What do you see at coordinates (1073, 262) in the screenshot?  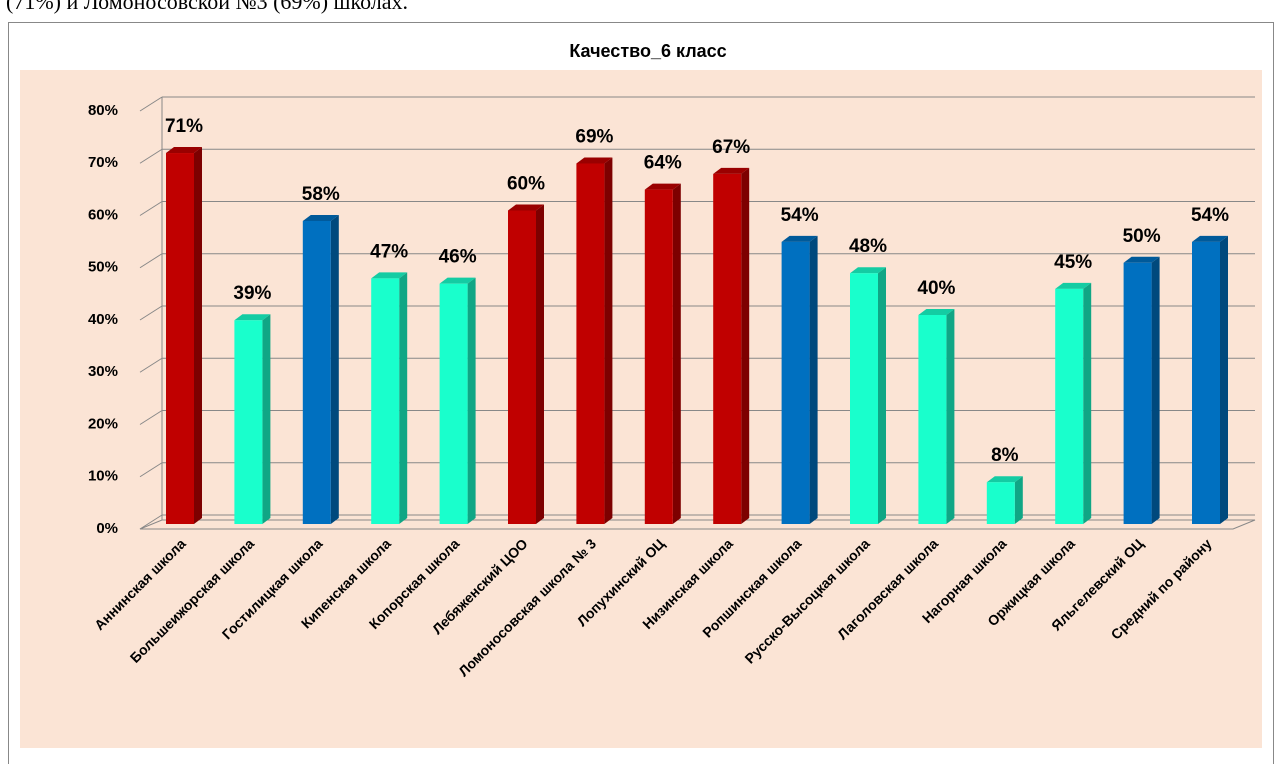 I see `data-label: 45%` at bounding box center [1073, 262].